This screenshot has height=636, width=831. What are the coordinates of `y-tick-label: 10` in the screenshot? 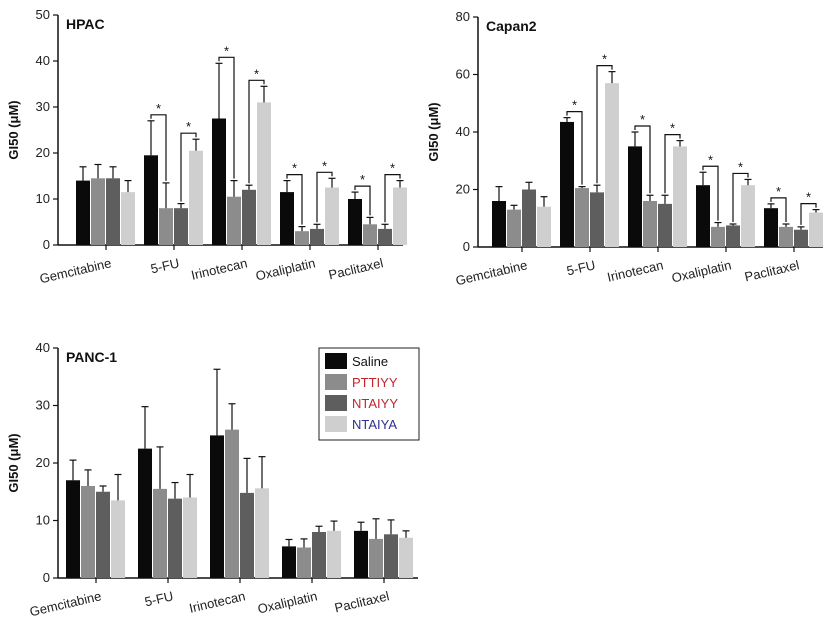 It's located at (43, 520).